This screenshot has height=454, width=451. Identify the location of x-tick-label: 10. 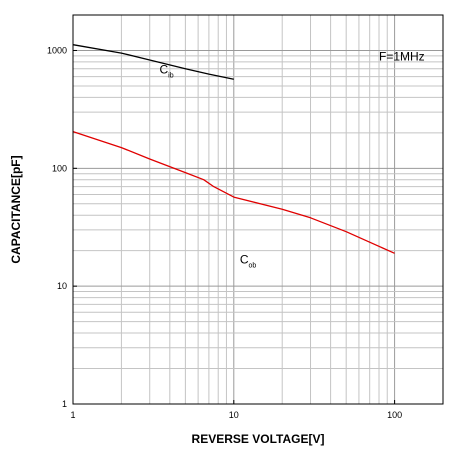
(234, 415).